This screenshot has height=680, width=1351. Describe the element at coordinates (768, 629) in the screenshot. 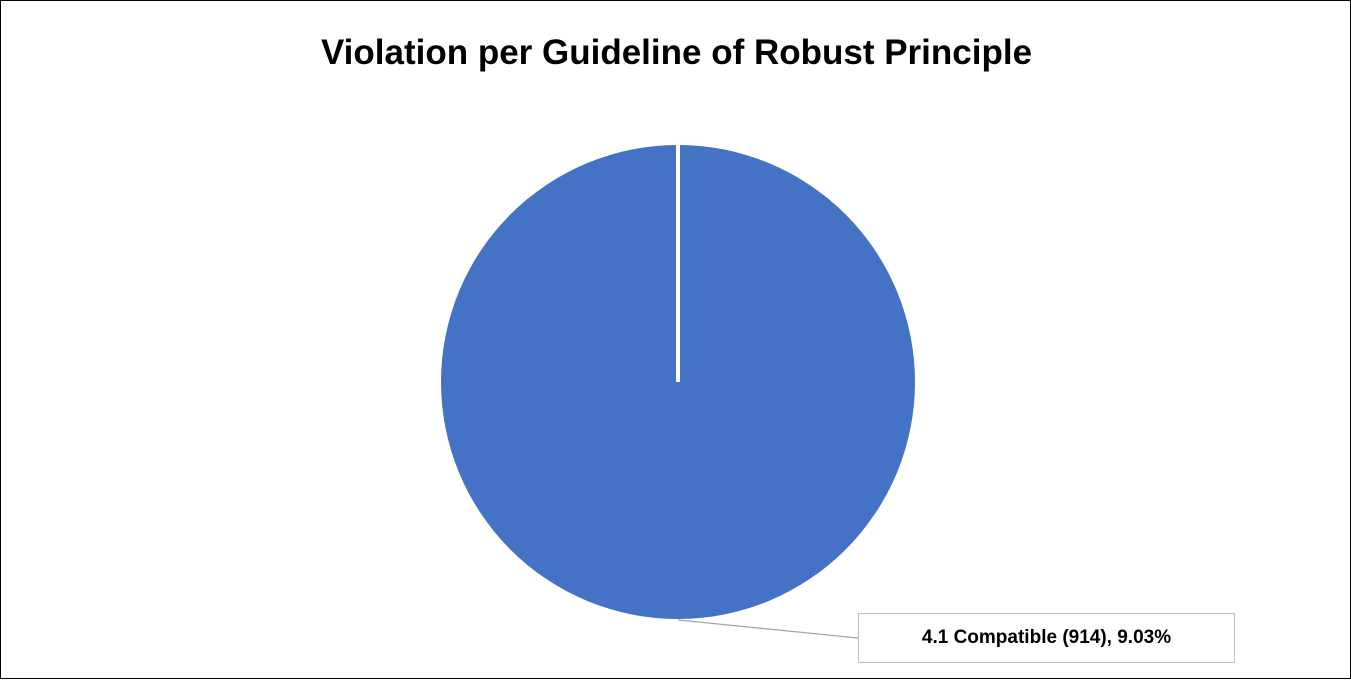

I see `data-label-leader-line` at that location.